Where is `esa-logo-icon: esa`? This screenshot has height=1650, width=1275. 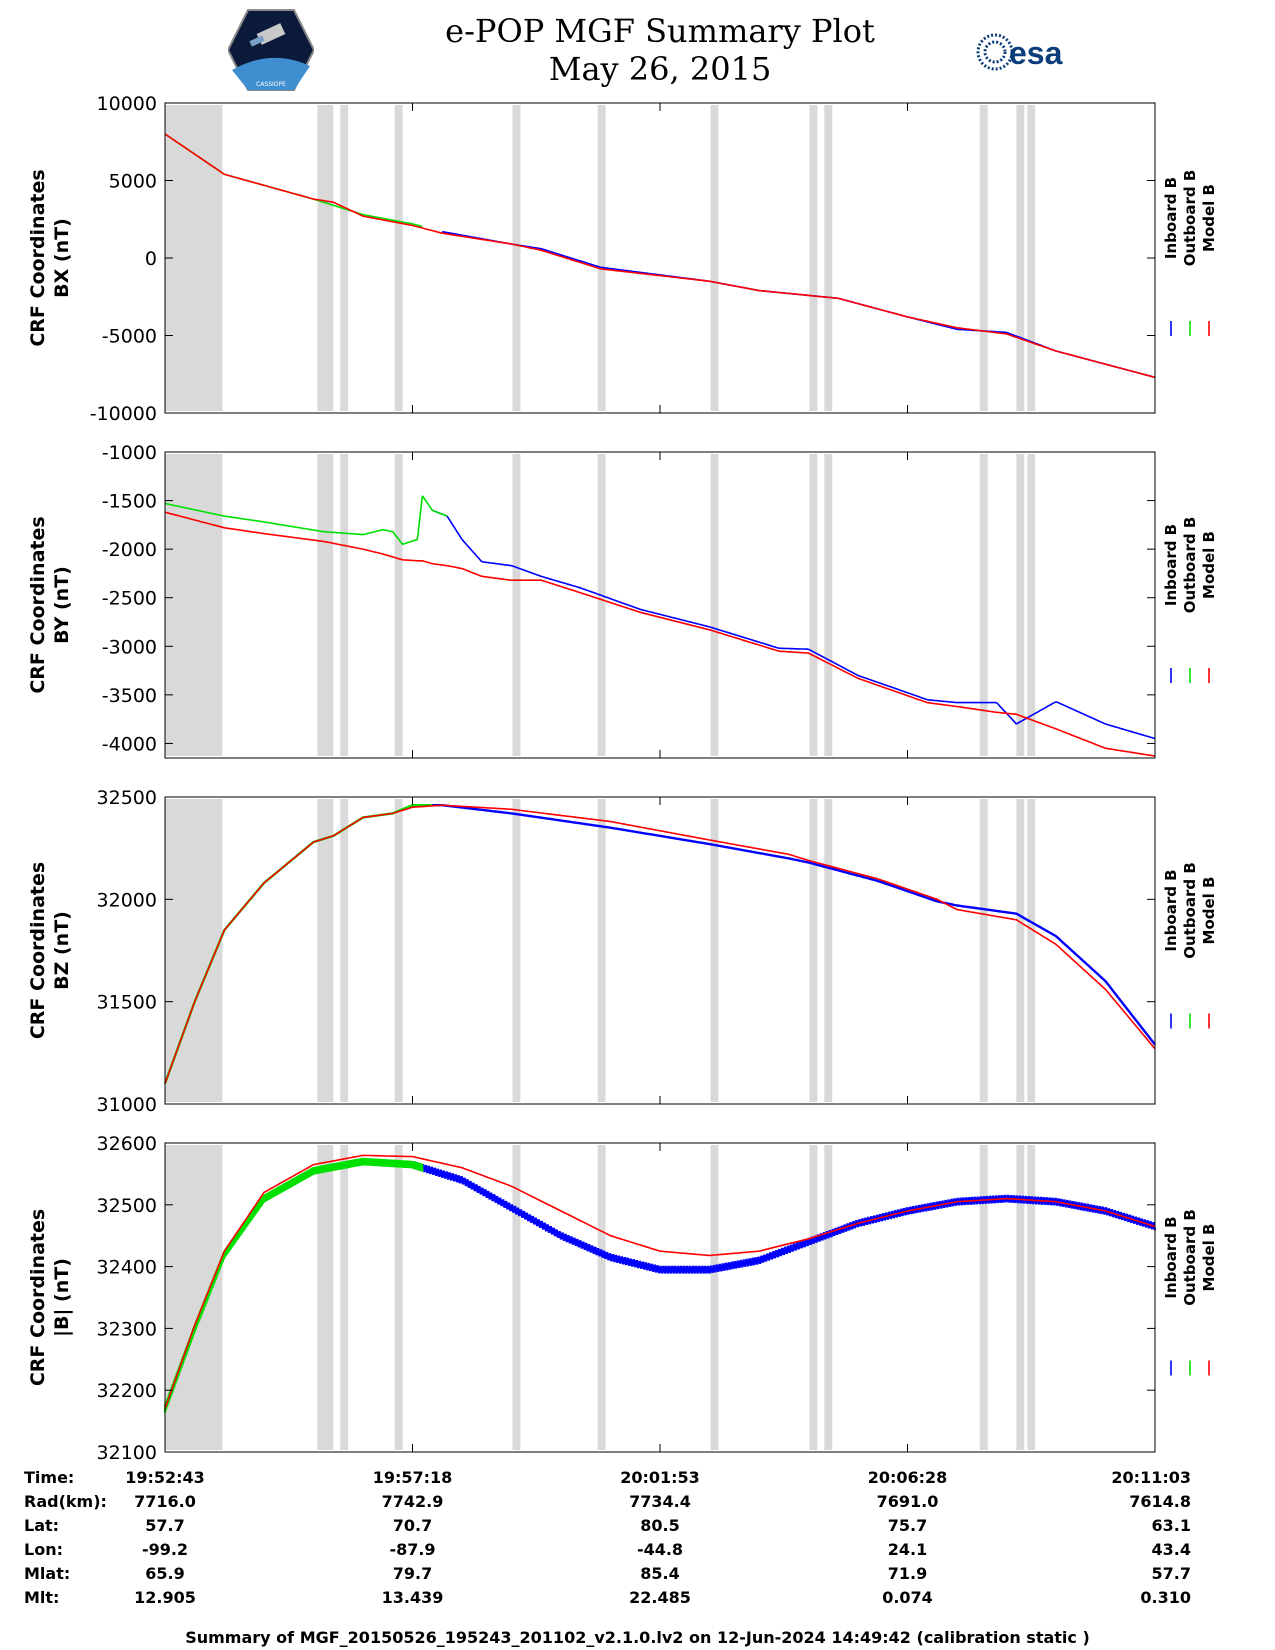
esa-logo-icon: esa is located at coordinates (1019, 52).